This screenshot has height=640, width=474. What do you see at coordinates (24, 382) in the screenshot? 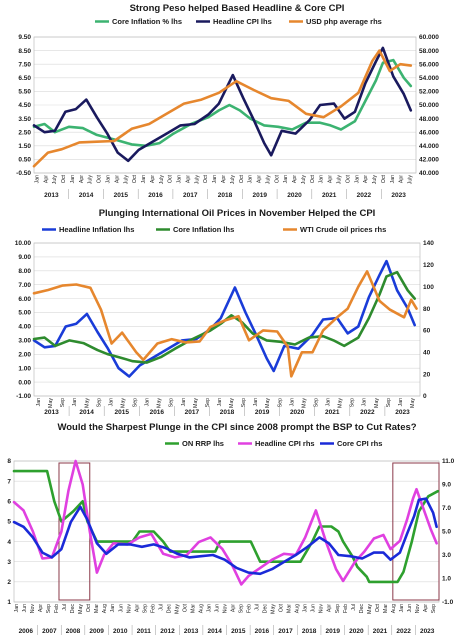
I see `y-left-tick: 0.00` at bounding box center [24, 382].